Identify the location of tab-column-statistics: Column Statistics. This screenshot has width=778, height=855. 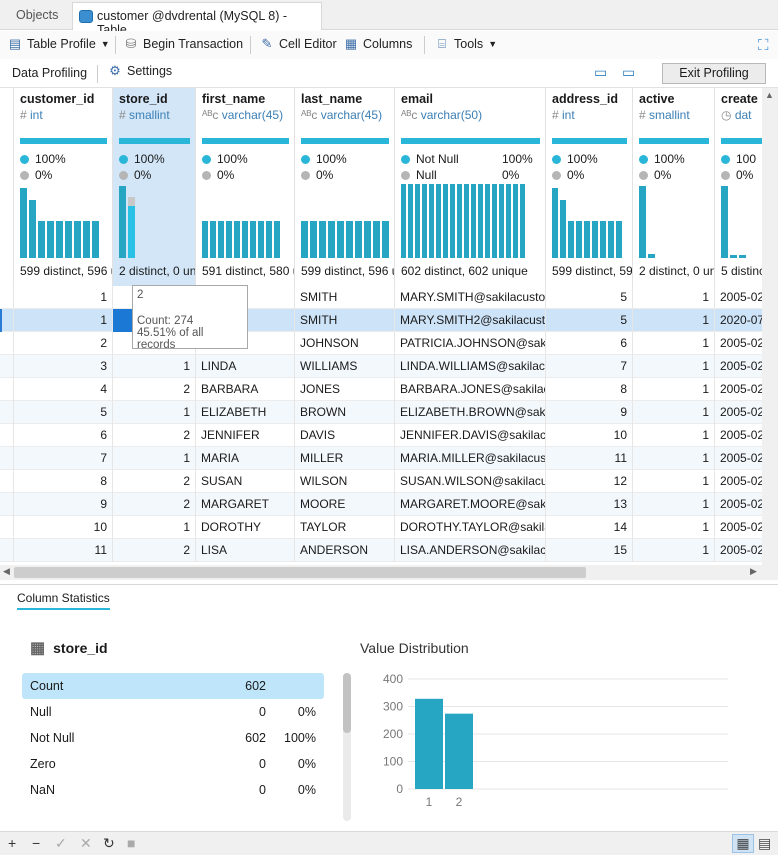
(63, 600).